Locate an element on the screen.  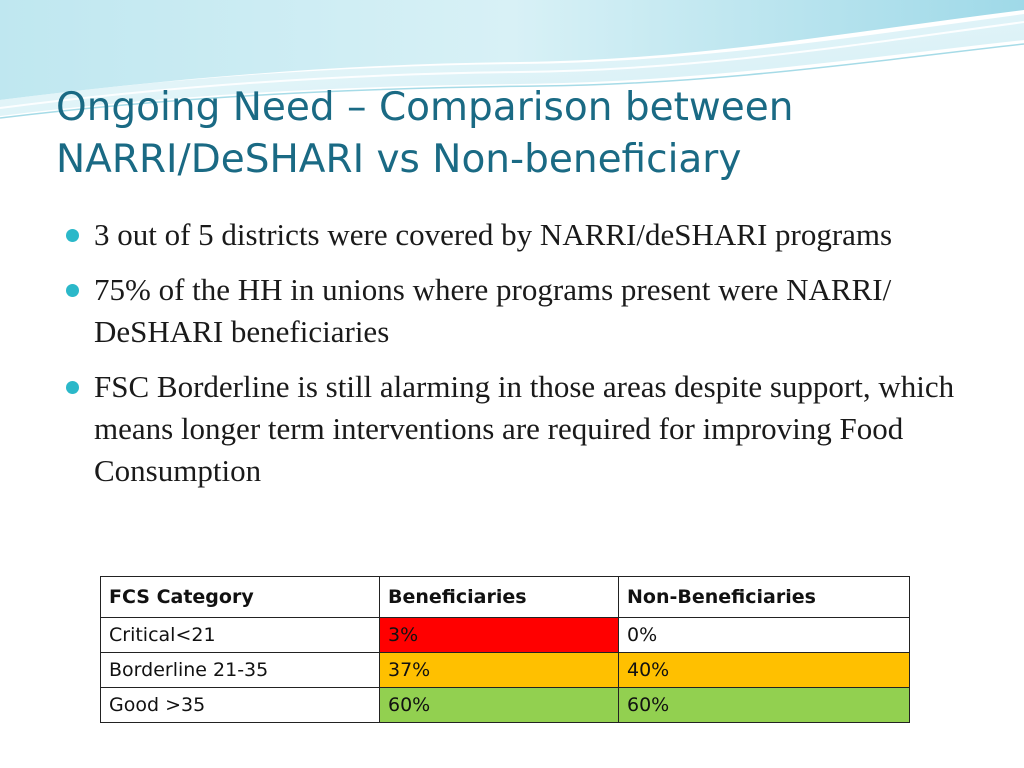
header-beneficiaries: Beneficiaries is located at coordinates (499, 597).